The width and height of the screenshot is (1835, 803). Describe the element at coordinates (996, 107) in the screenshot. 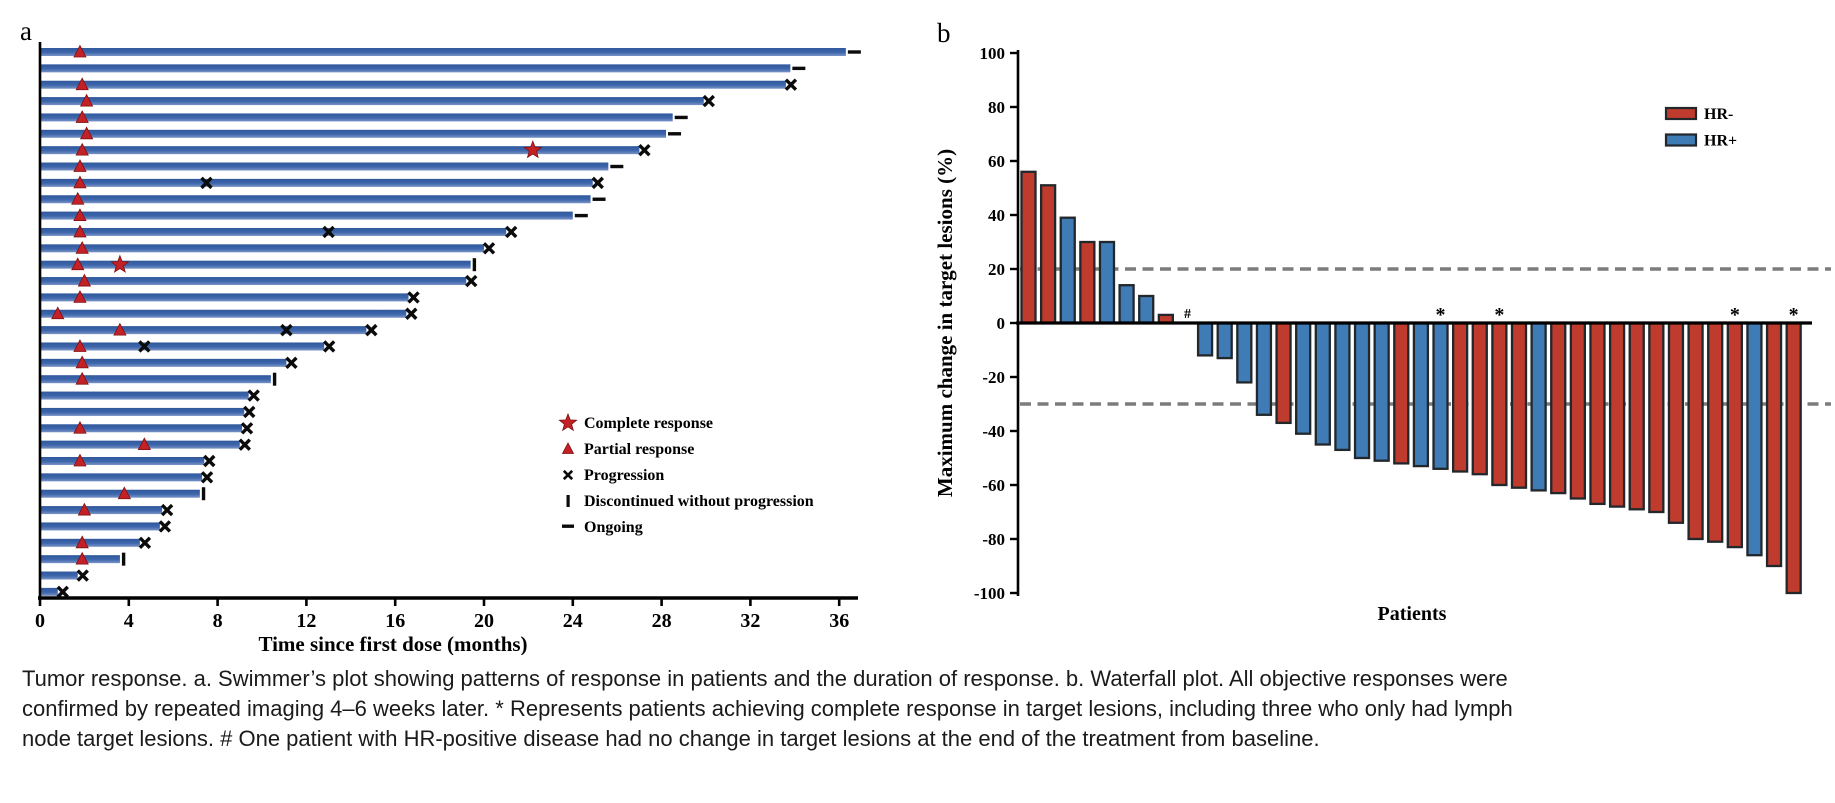

I see `y-tick-label: 80` at that location.